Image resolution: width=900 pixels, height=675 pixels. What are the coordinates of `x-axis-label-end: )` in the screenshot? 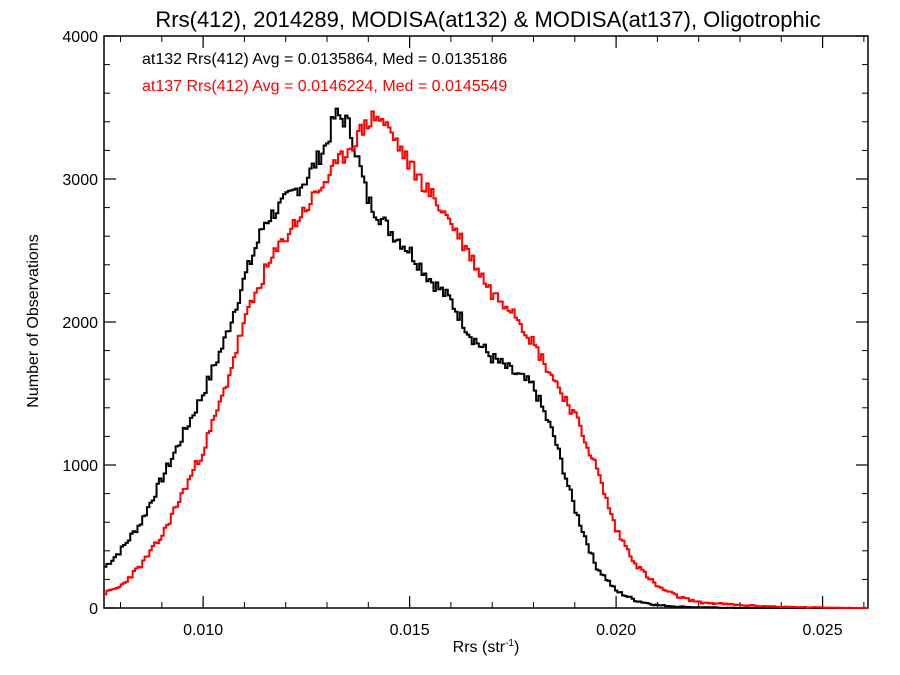 It's located at (516, 647).